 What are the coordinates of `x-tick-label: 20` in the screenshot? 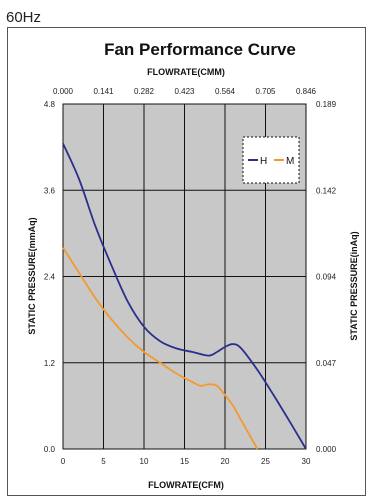 It's located at (225, 461).